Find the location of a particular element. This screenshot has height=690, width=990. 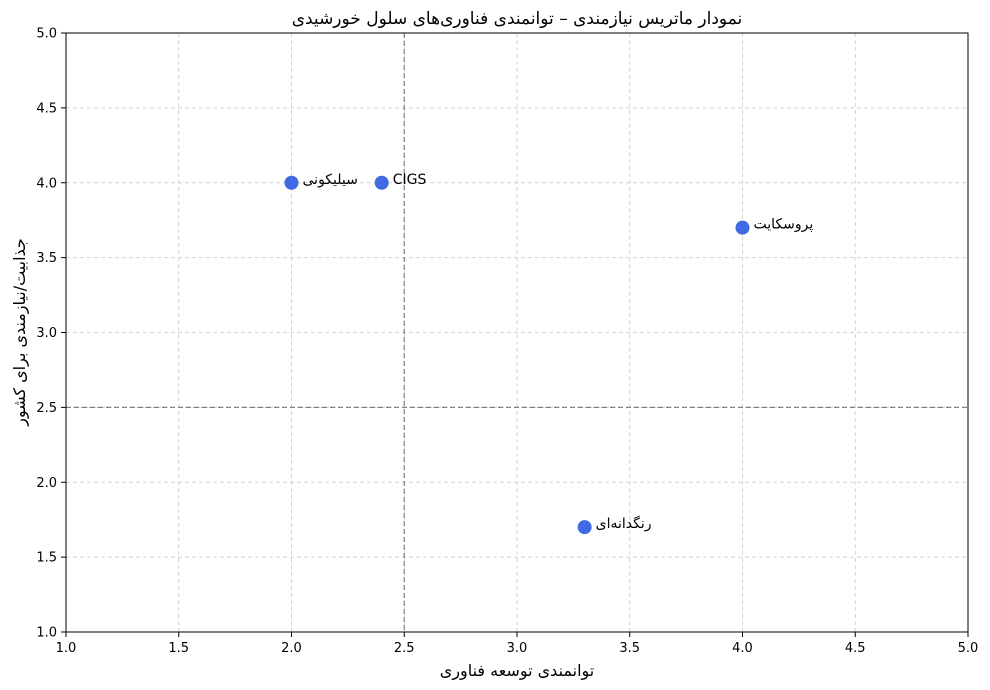

y-axis-title: جذابیت/نیازمندی برای کشور is located at coordinates (20, 332).